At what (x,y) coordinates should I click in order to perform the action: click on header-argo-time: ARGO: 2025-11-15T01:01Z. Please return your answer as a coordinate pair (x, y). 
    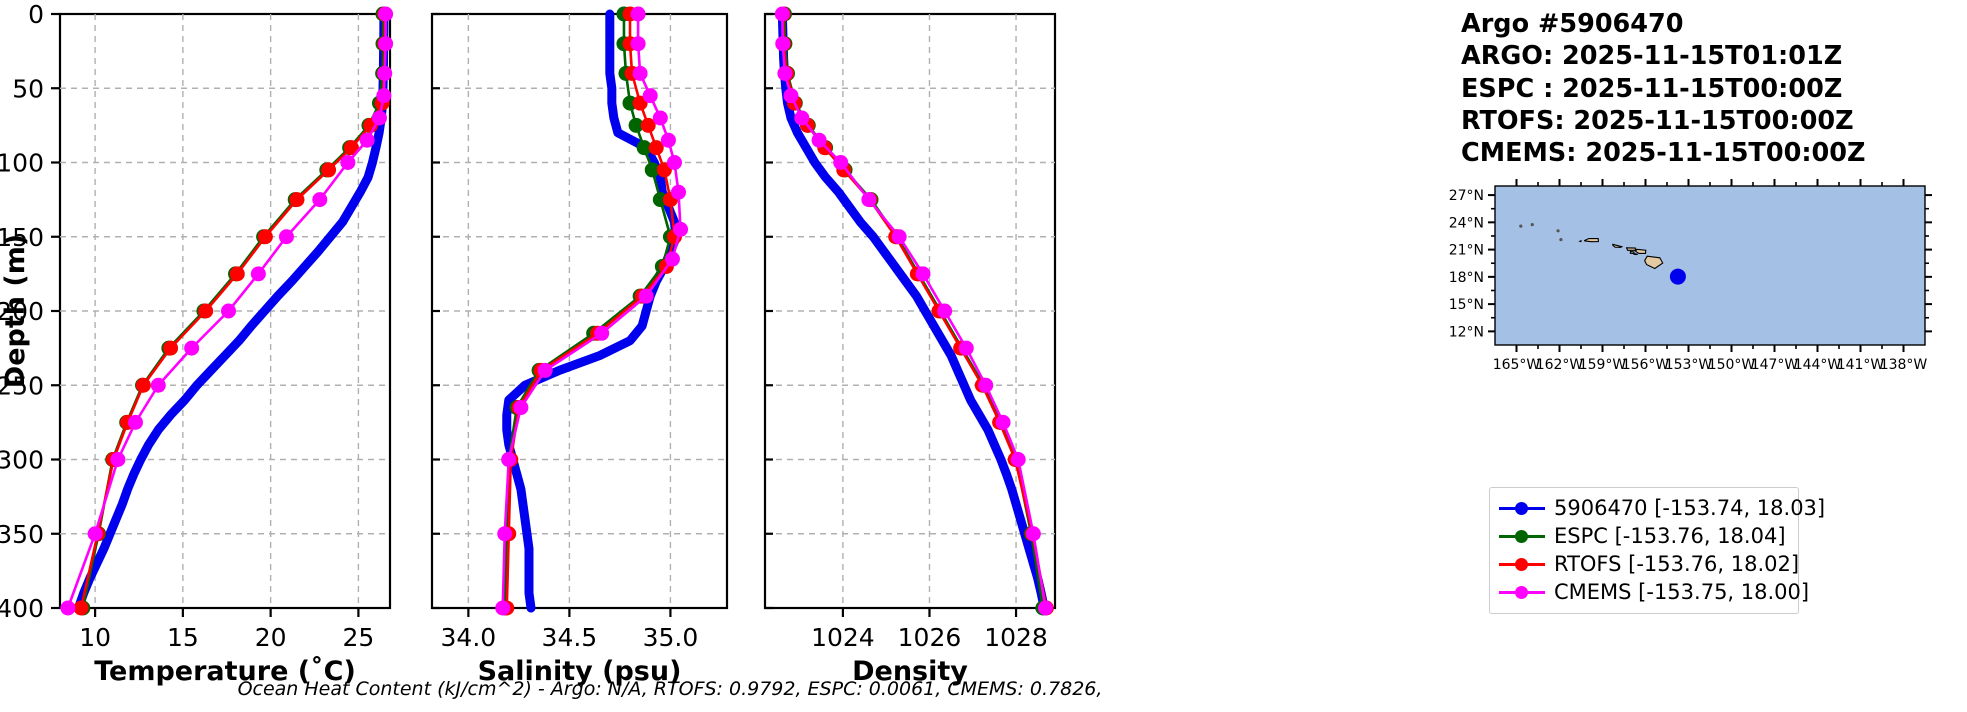
    Looking at the image, I should click on (1652, 56).